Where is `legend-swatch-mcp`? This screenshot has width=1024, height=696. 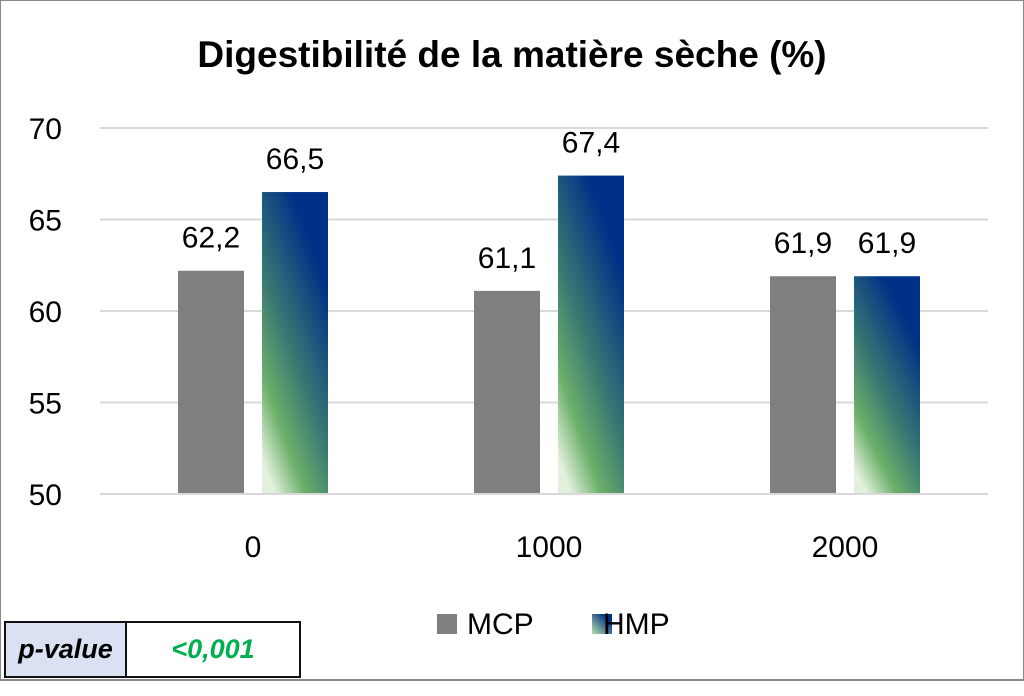
legend-swatch-mcp is located at coordinates (447, 624).